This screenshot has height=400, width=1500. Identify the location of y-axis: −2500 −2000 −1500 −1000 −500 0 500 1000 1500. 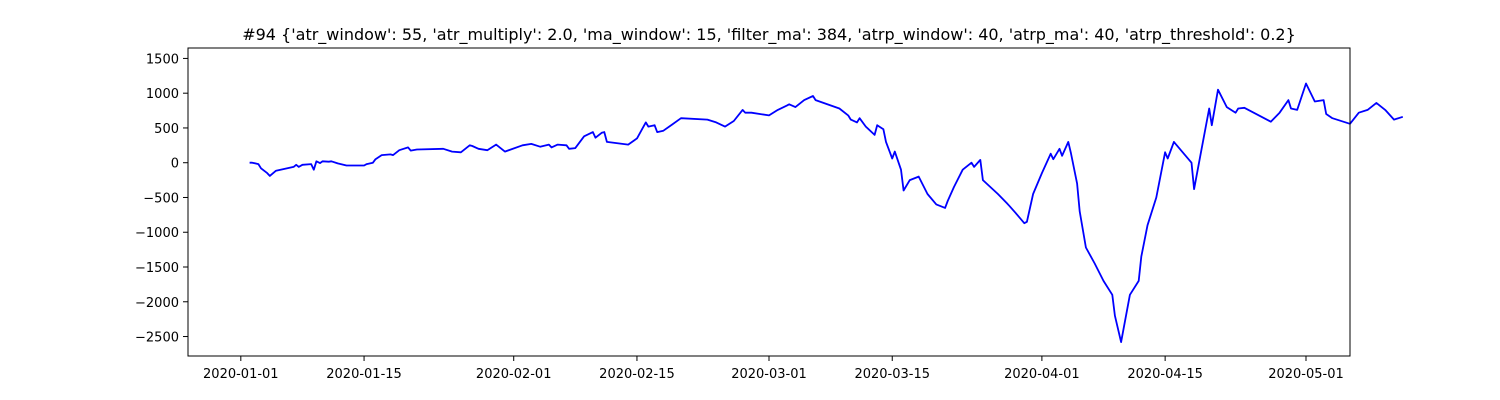
(161, 199).